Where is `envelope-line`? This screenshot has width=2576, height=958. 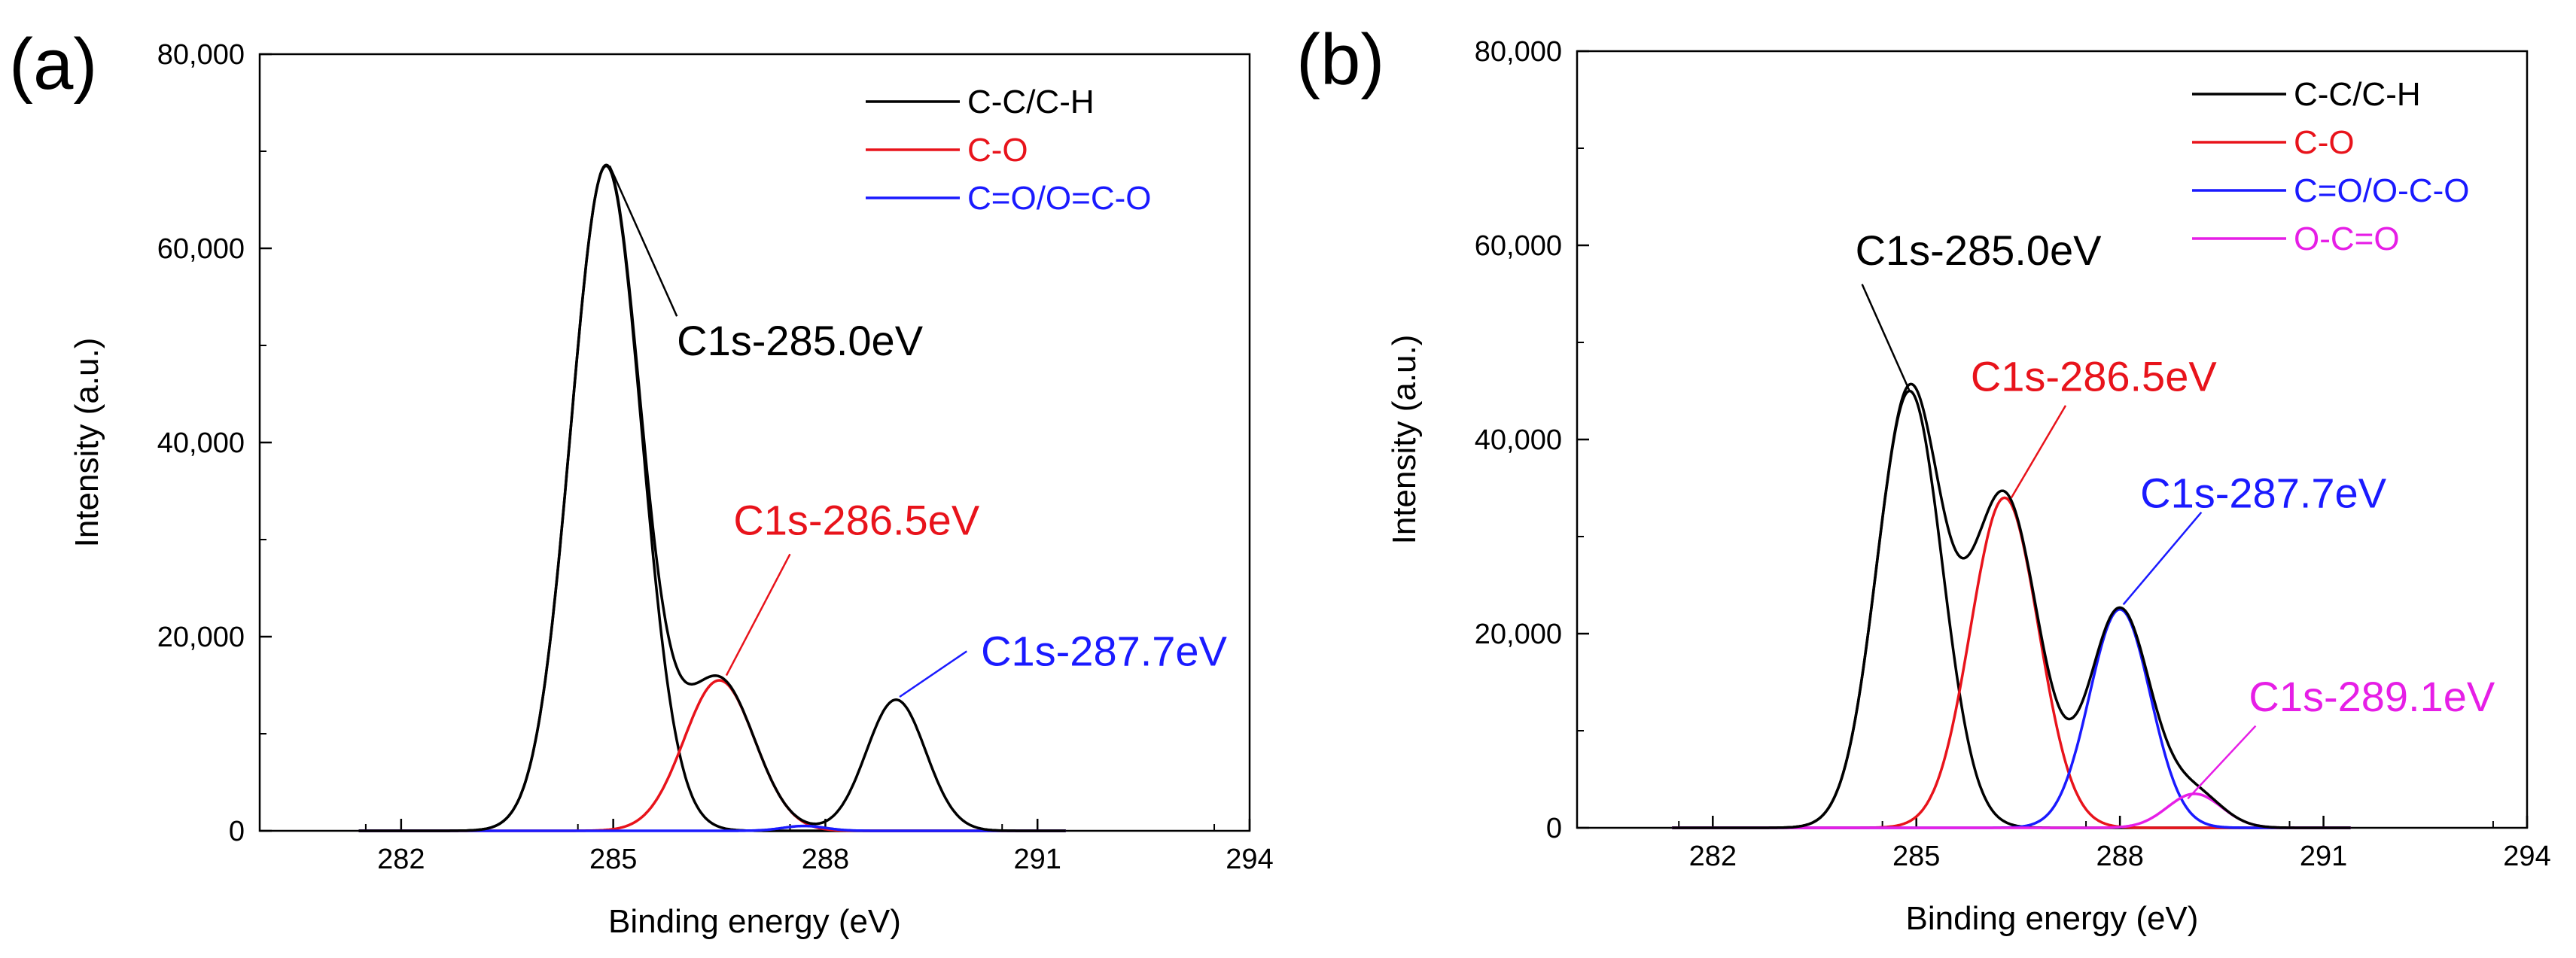
envelope-line is located at coordinates (2012, 606).